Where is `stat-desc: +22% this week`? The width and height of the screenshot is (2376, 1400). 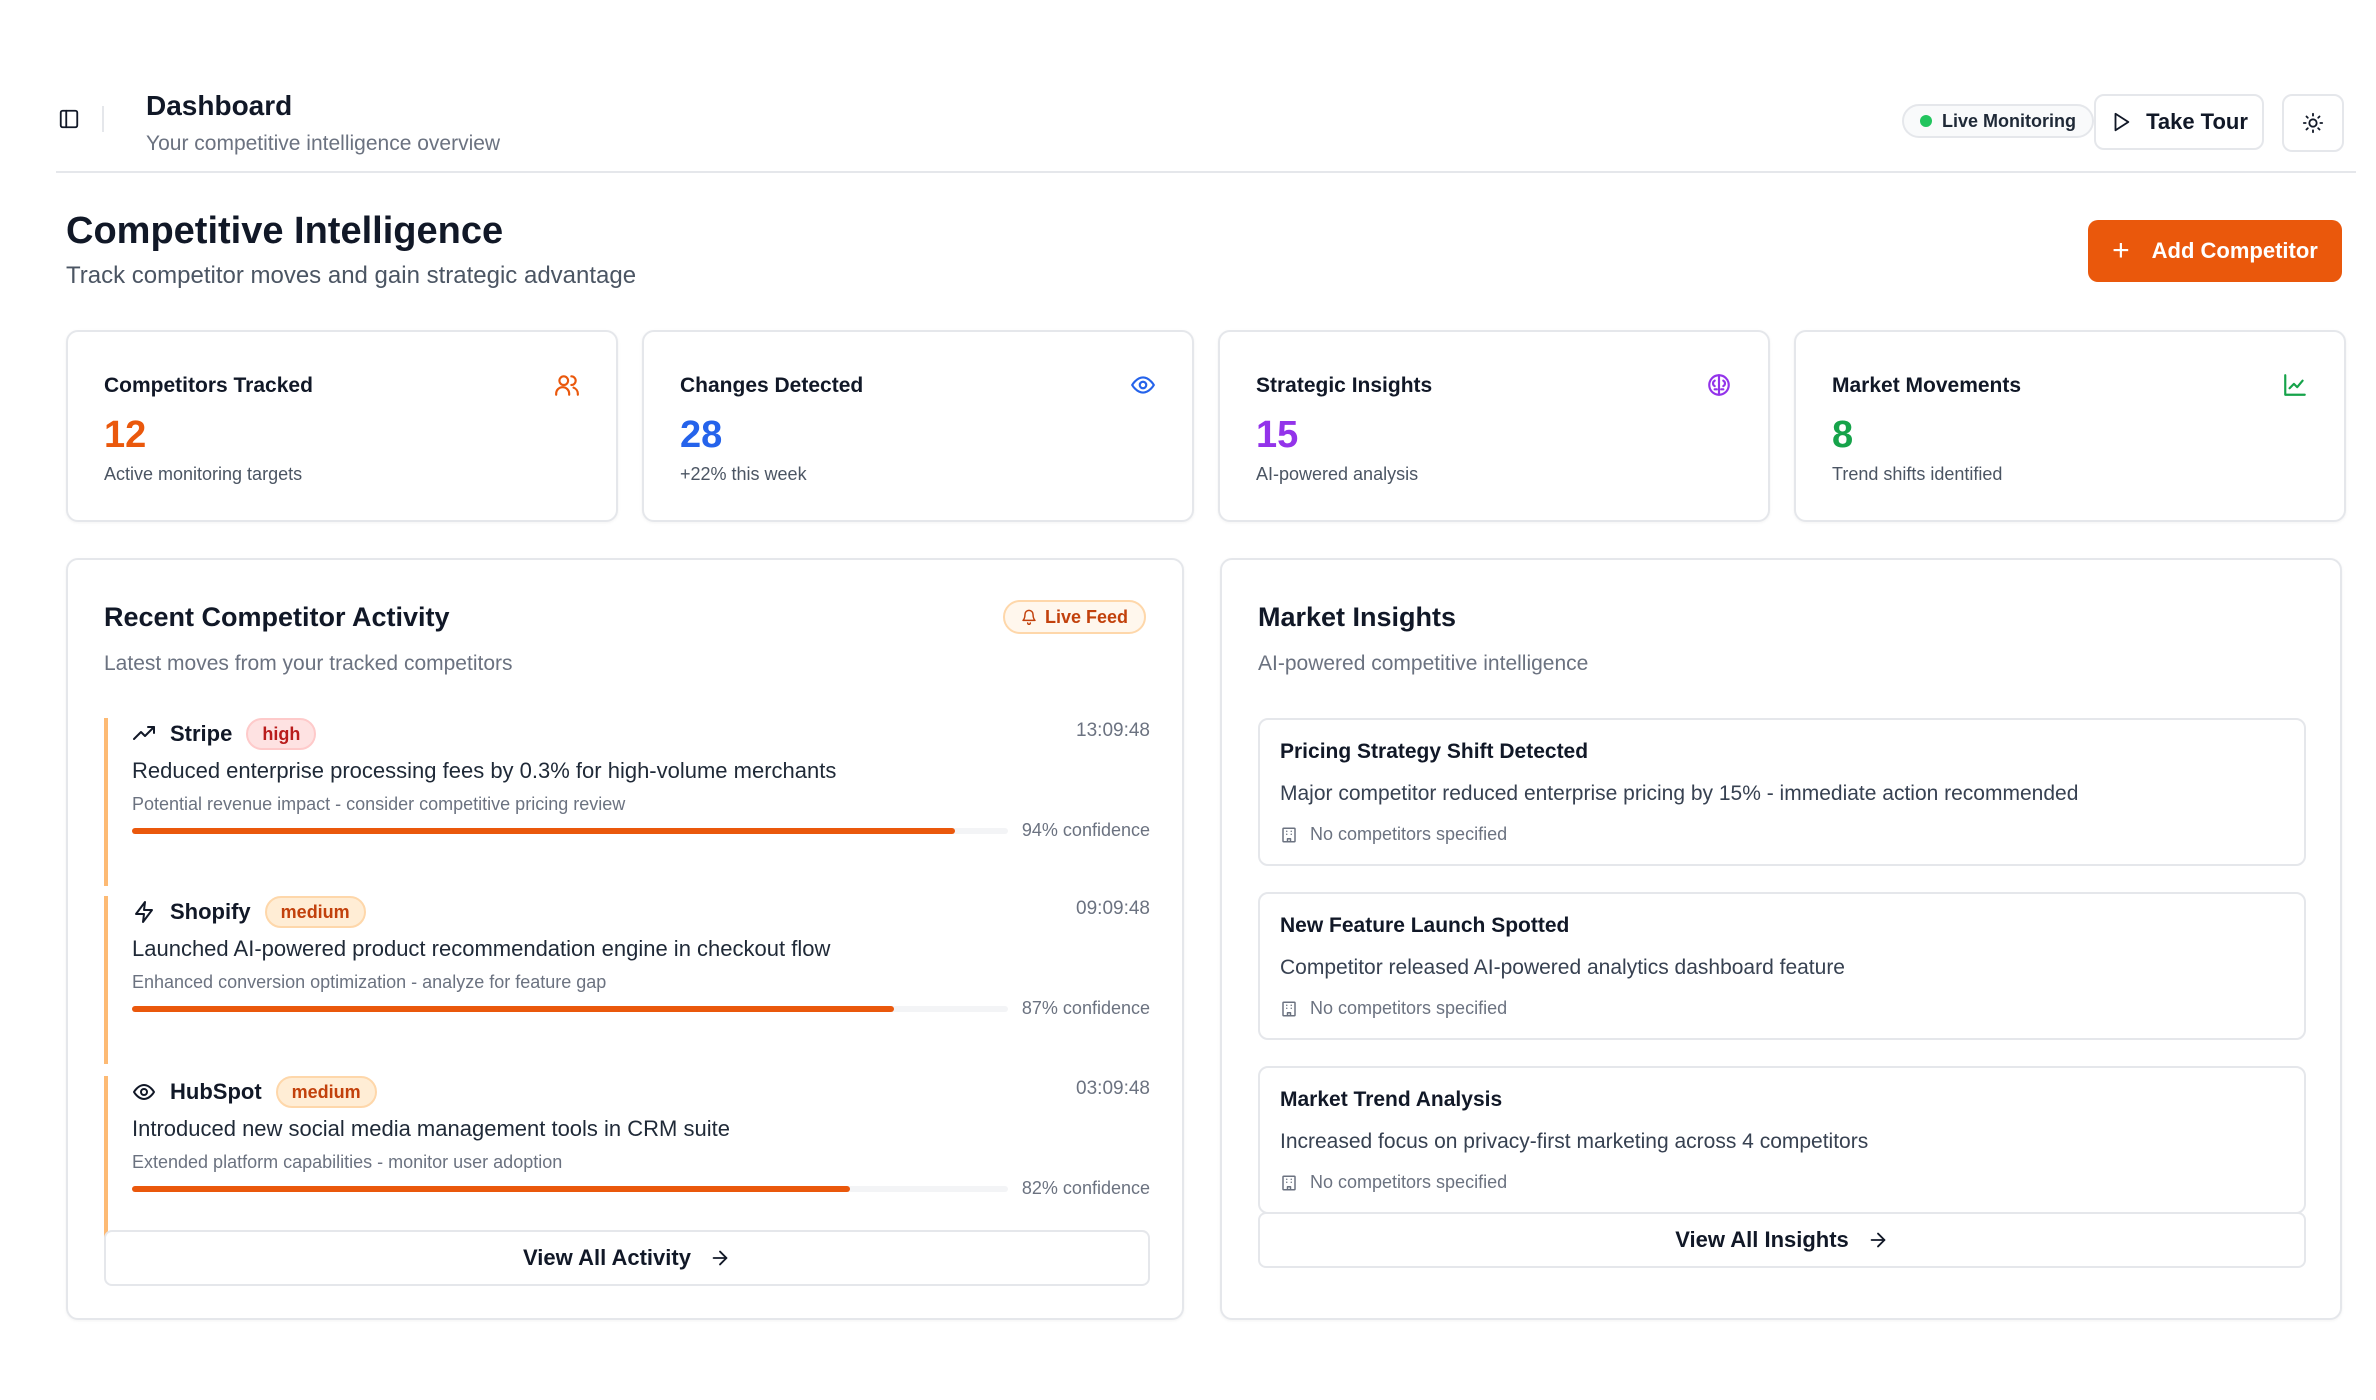
stat-desc: +22% this week is located at coordinates (743, 474).